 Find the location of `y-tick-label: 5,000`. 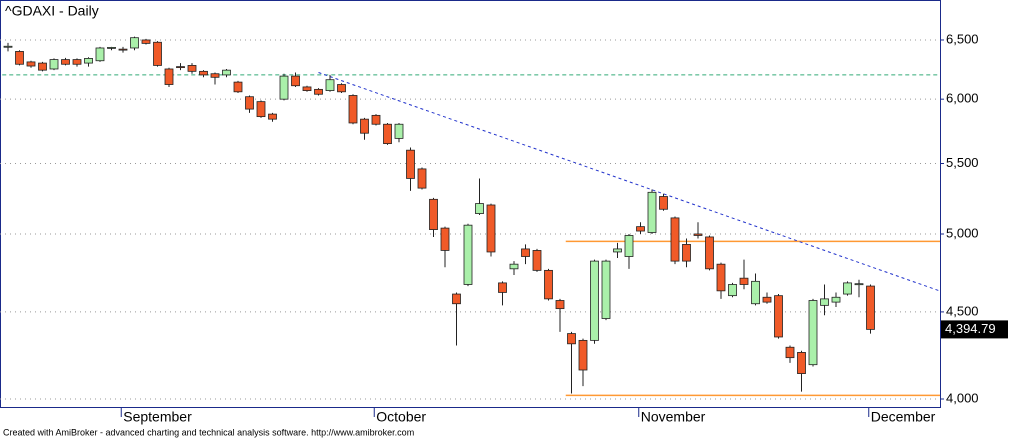

y-tick-label: 5,000 is located at coordinates (962, 232).